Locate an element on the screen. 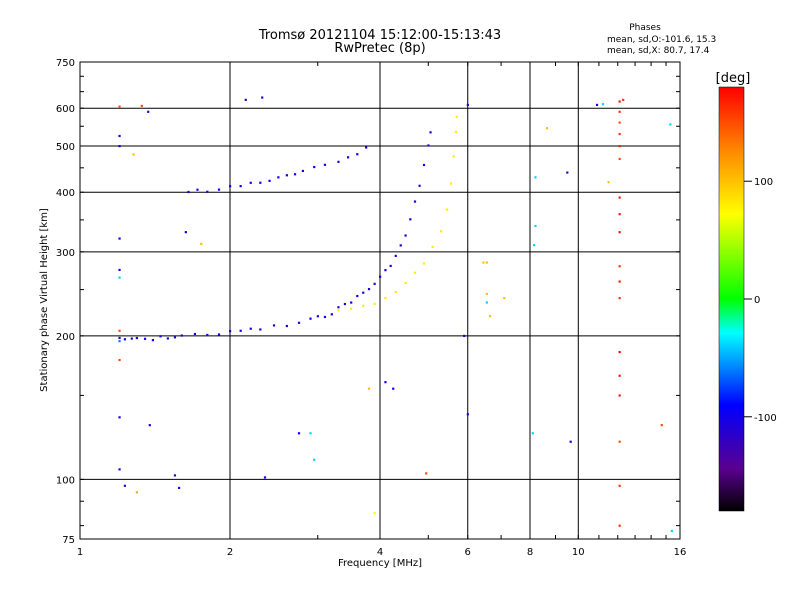 The width and height of the screenshot is (800, 604). colorbar-tick-label: -100 is located at coordinates (765, 418).